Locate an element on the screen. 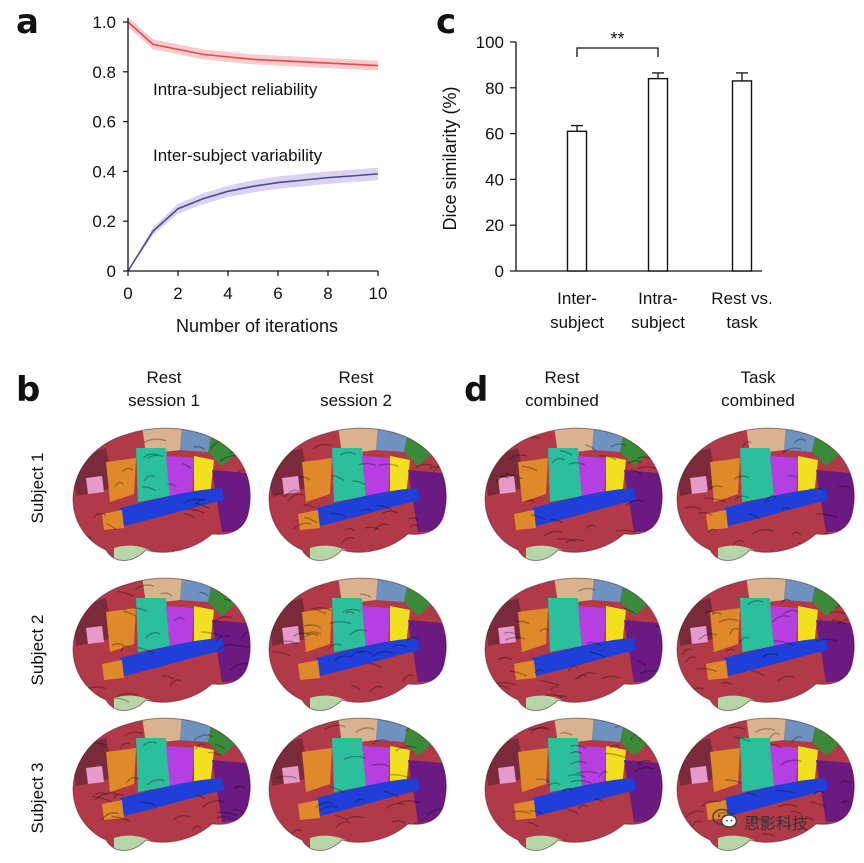 Image resolution: width=864 pixels, height=863 pixels. category-label: task is located at coordinates (742, 322).